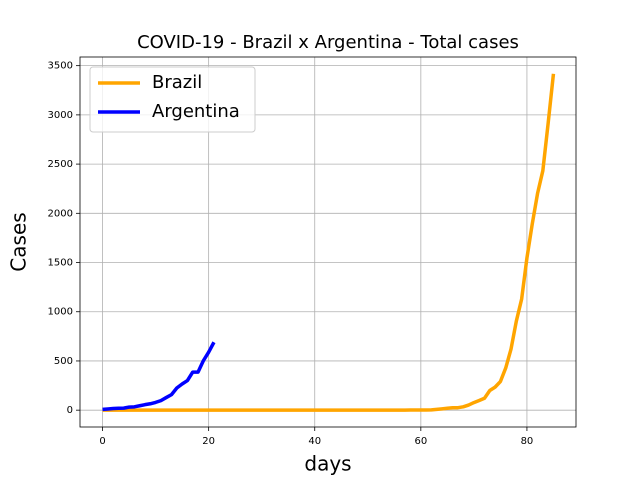 The image size is (640, 480). What do you see at coordinates (196, 111) in the screenshot?
I see `legend-label: Argentina` at bounding box center [196, 111].